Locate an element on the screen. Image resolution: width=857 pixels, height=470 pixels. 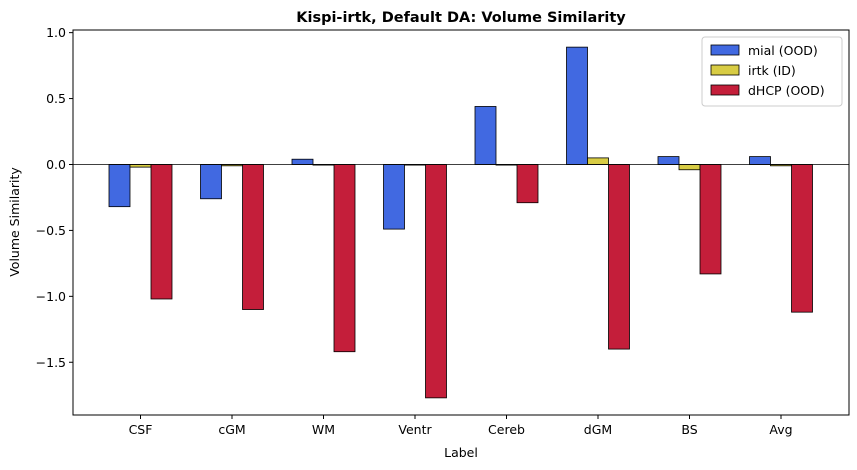
legend: mial (OOD) irtk (ID) dHCP (OOD) is located at coordinates (772, 71).